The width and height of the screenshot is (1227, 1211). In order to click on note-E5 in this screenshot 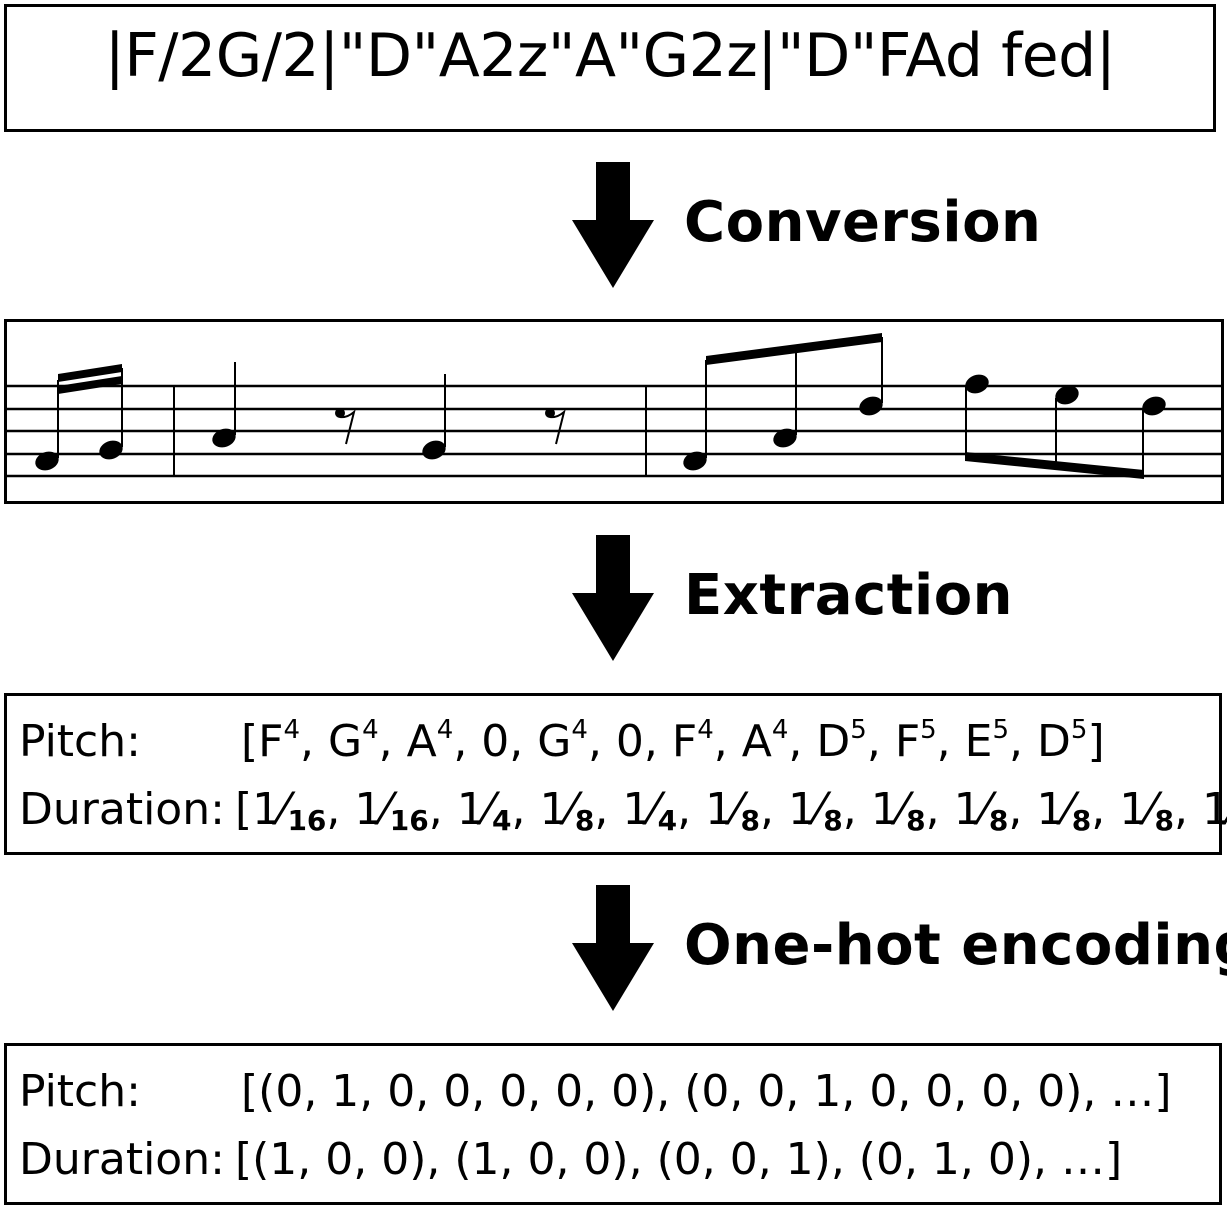, I will do `click(1067, 395)`.